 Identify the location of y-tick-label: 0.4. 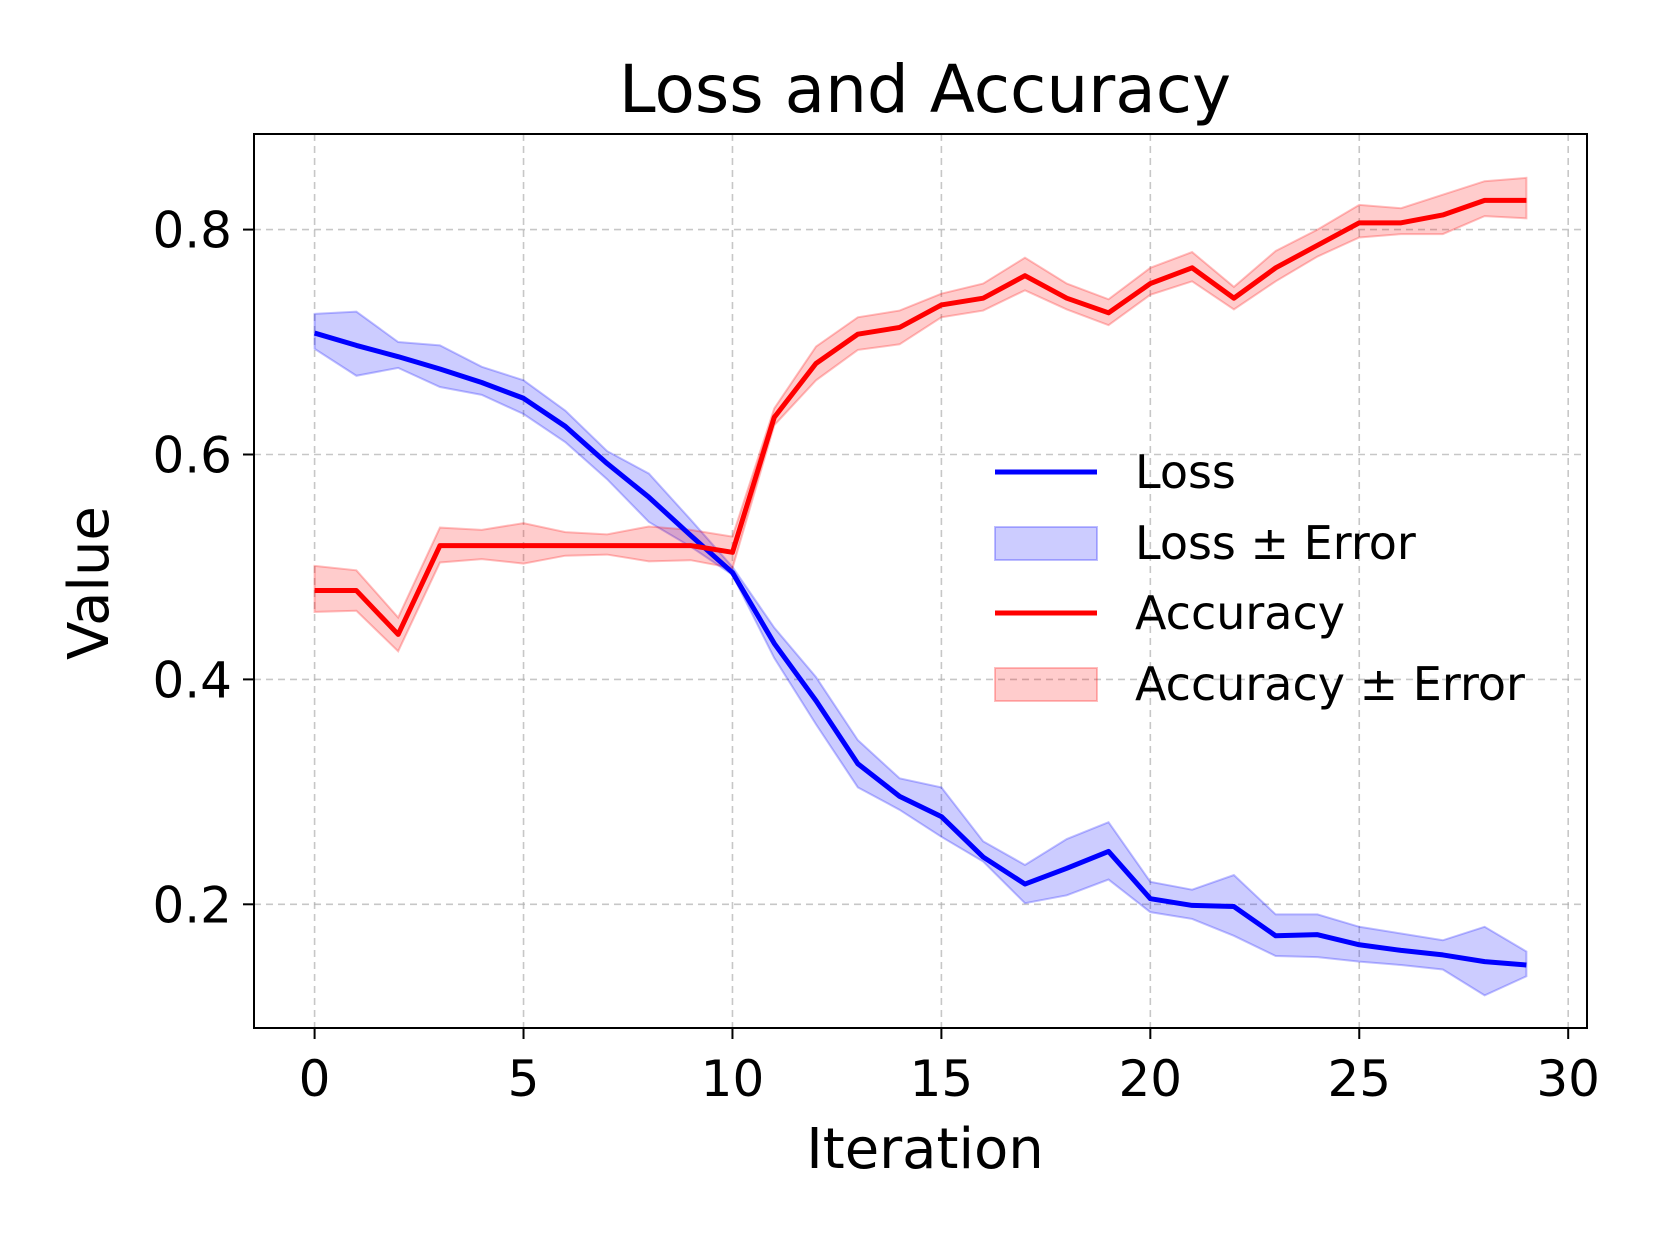
(192, 680).